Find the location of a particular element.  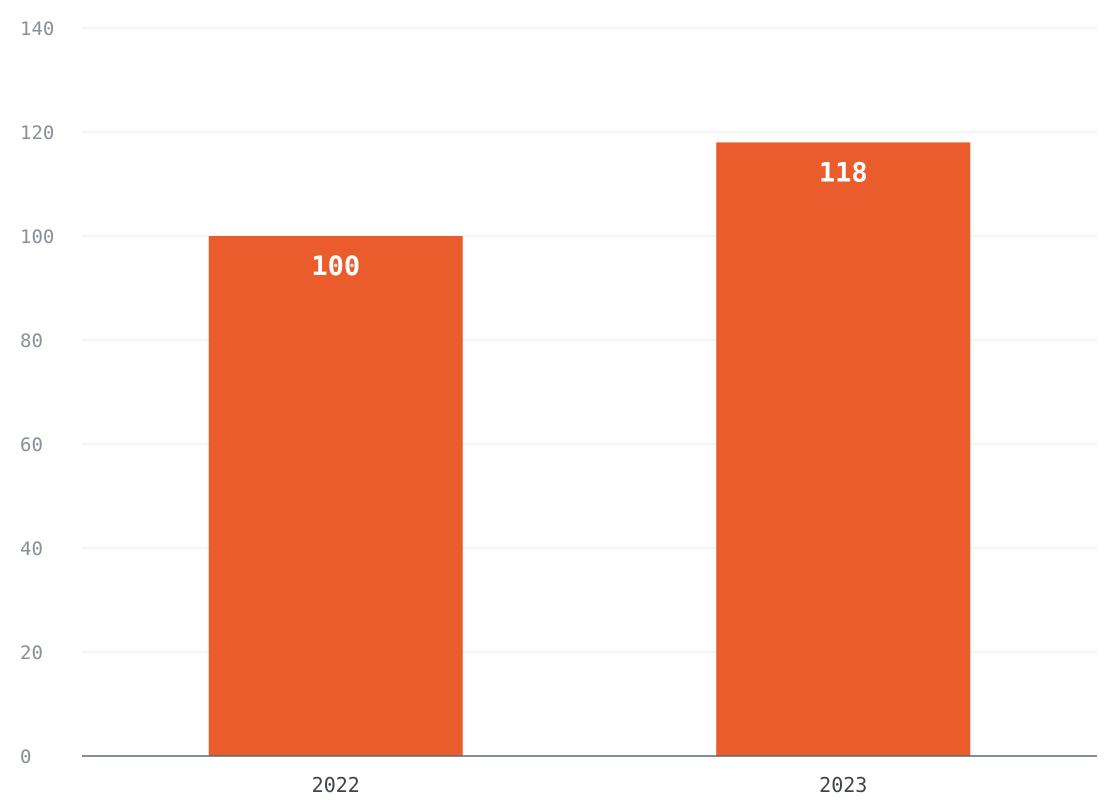

x-axis-ticks: 2022 2023 is located at coordinates (590, 785).